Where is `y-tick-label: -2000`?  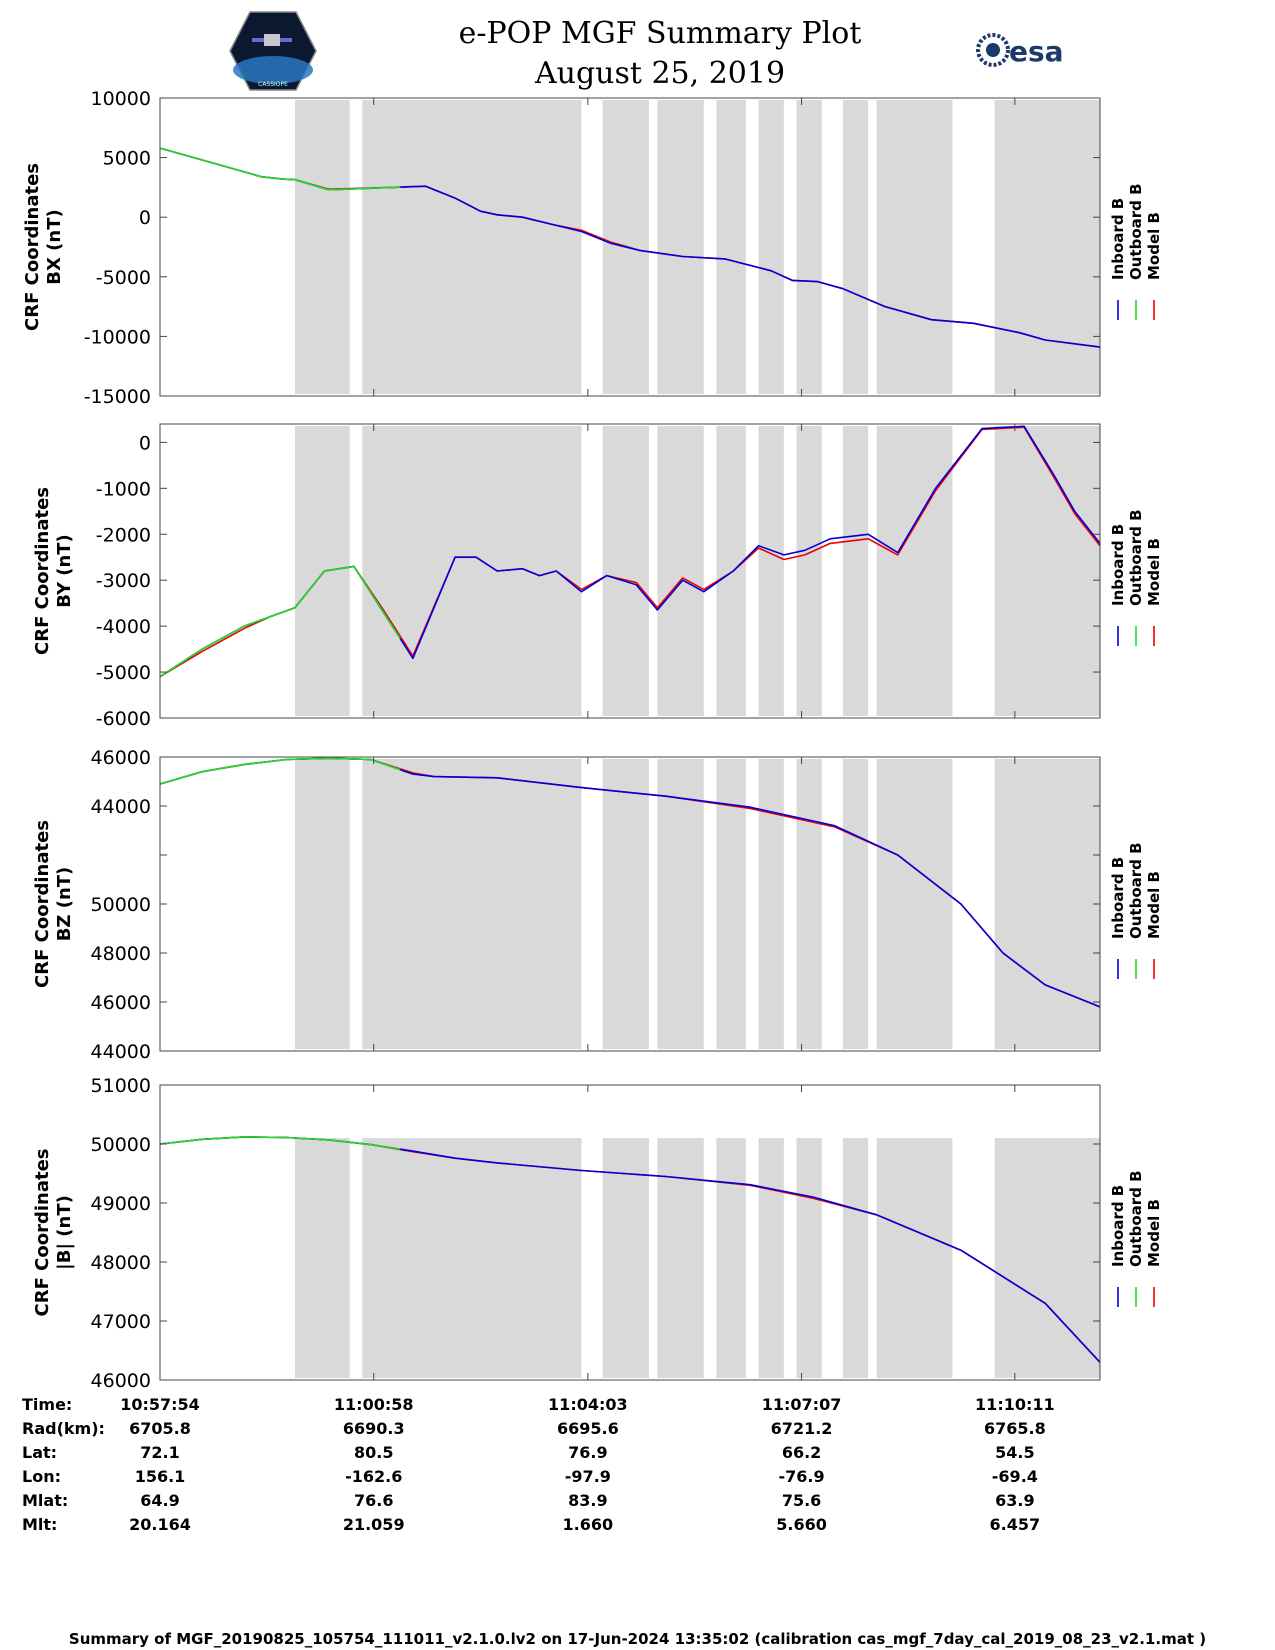
y-tick-label: -2000 is located at coordinates (123, 535).